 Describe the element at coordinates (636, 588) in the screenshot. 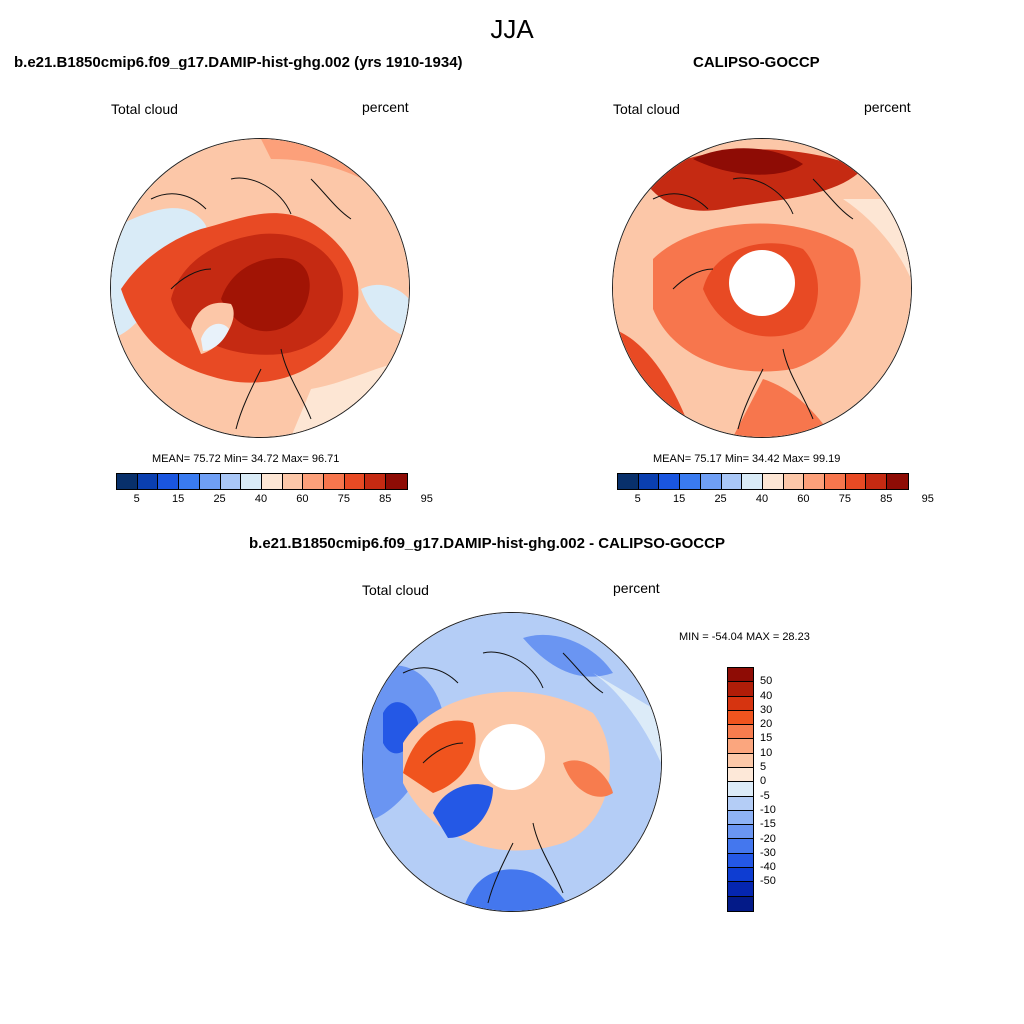

I see `panel-3-units-label: percent` at that location.